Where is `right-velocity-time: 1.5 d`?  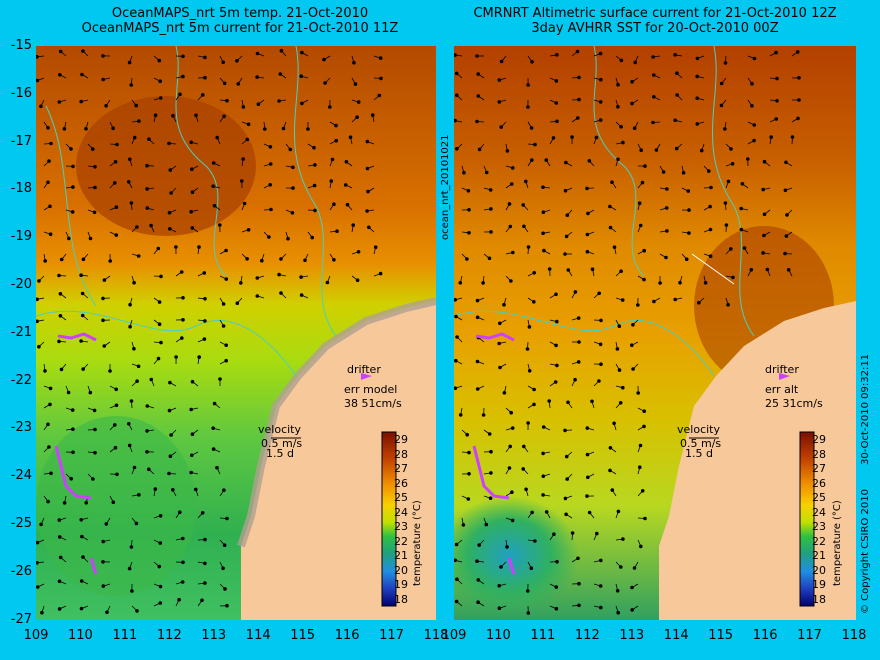
right-velocity-time: 1.5 d is located at coordinates (699, 453).